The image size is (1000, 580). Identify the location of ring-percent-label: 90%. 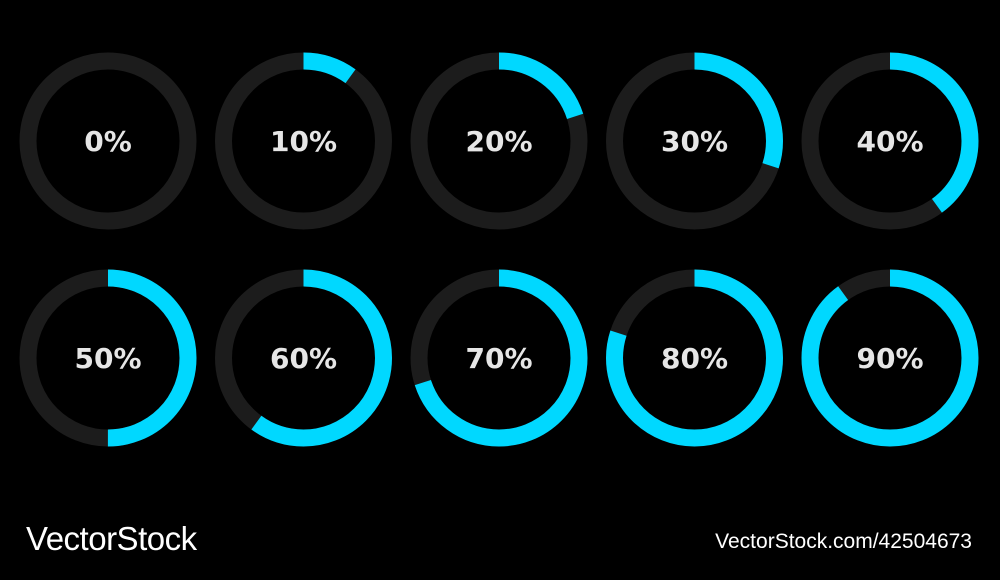
(889, 358).